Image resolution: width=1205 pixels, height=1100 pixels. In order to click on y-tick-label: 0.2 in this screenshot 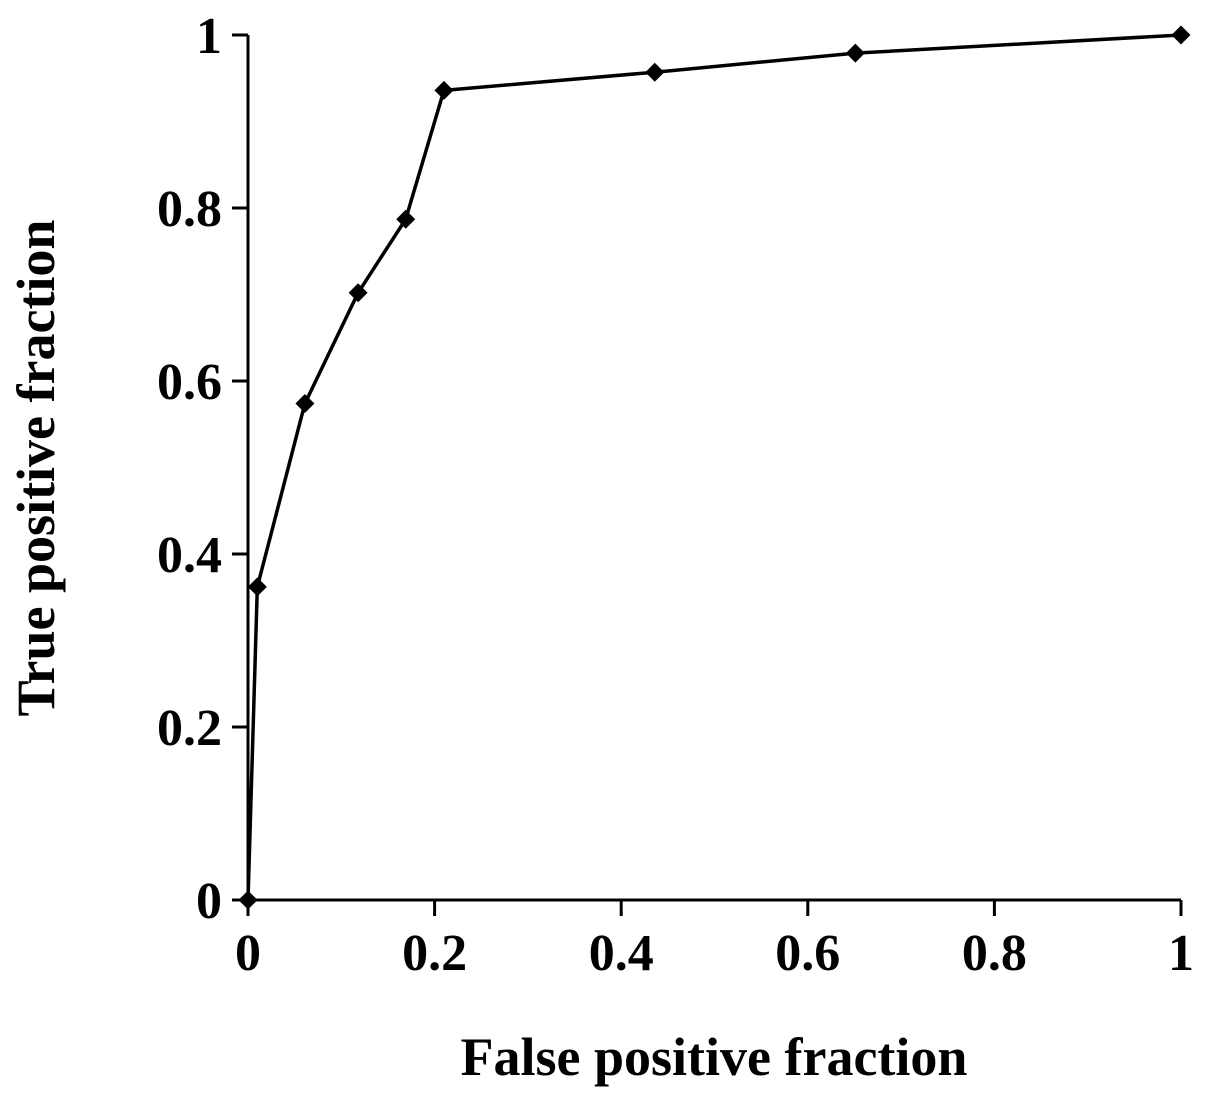, I will do `click(189, 728)`.